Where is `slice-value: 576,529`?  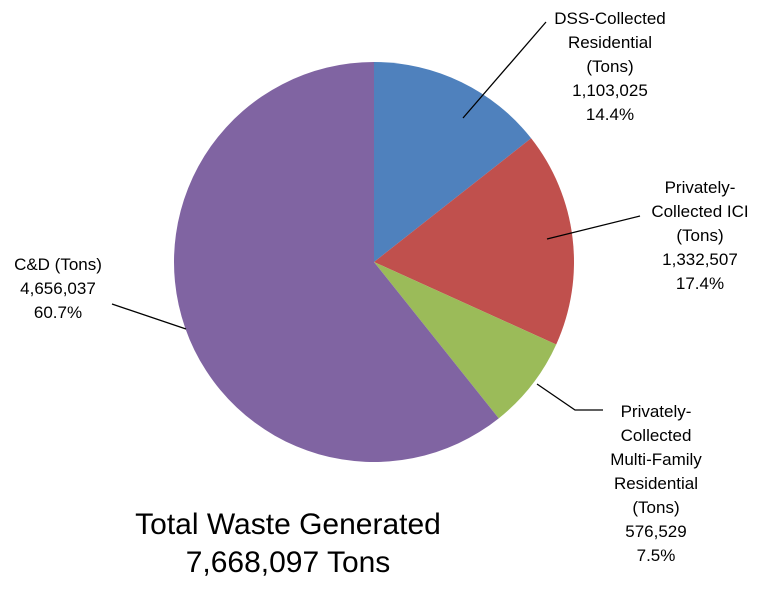
slice-value: 576,529 is located at coordinates (655, 531).